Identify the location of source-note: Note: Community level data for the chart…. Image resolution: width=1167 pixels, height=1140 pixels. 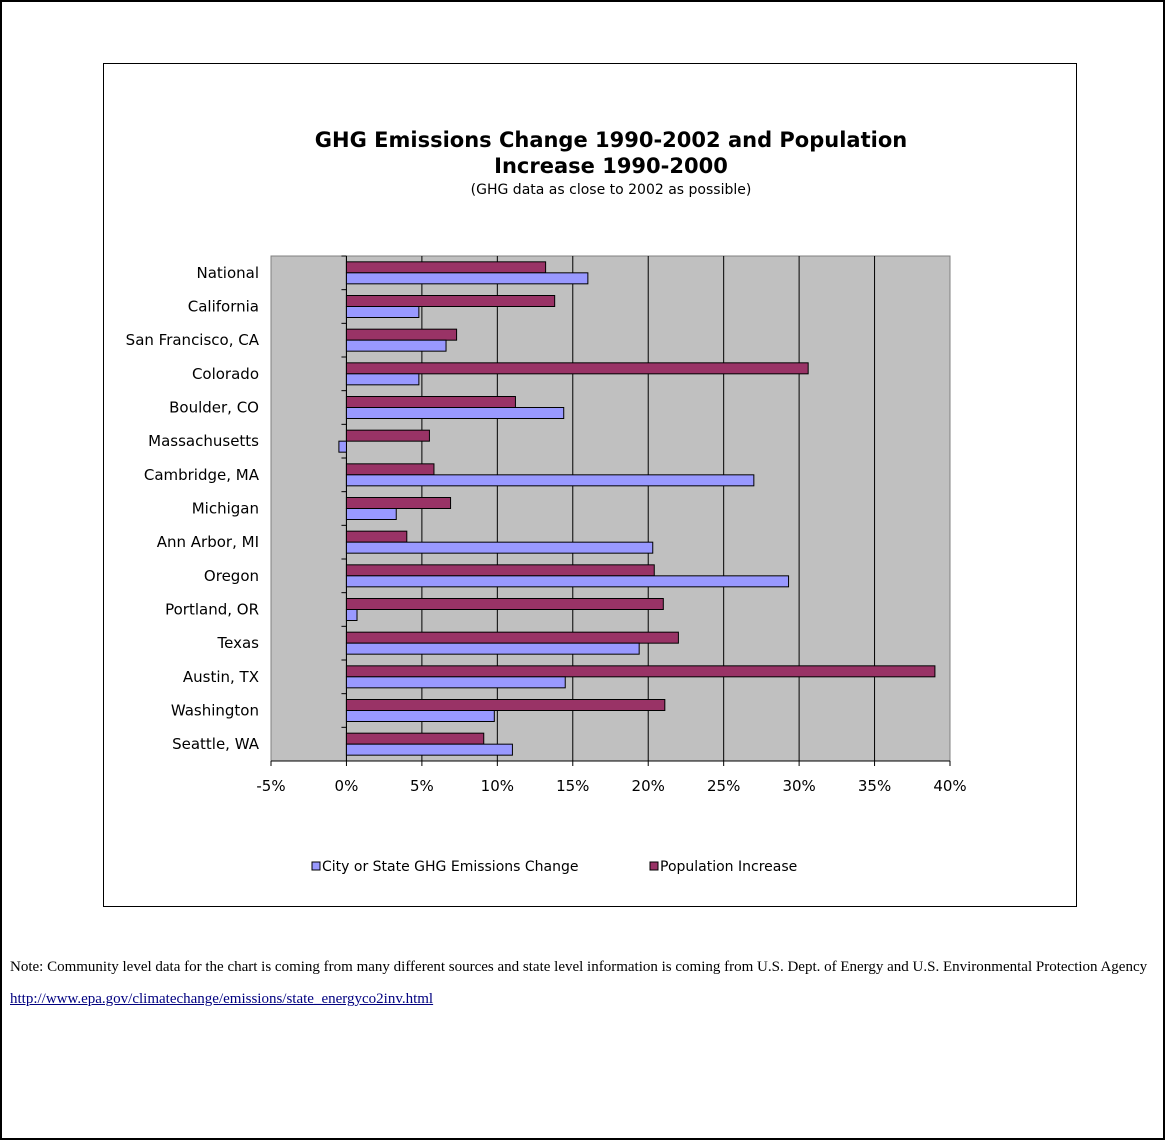
(585, 983).